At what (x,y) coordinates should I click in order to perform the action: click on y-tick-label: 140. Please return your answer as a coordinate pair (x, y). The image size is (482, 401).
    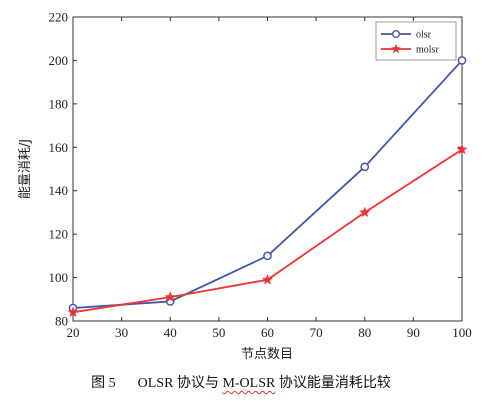
    Looking at the image, I should click on (59, 190).